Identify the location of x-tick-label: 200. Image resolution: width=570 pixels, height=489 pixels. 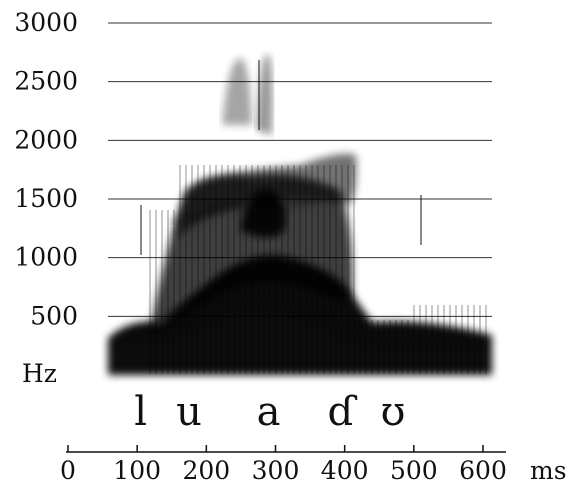
(206, 470).